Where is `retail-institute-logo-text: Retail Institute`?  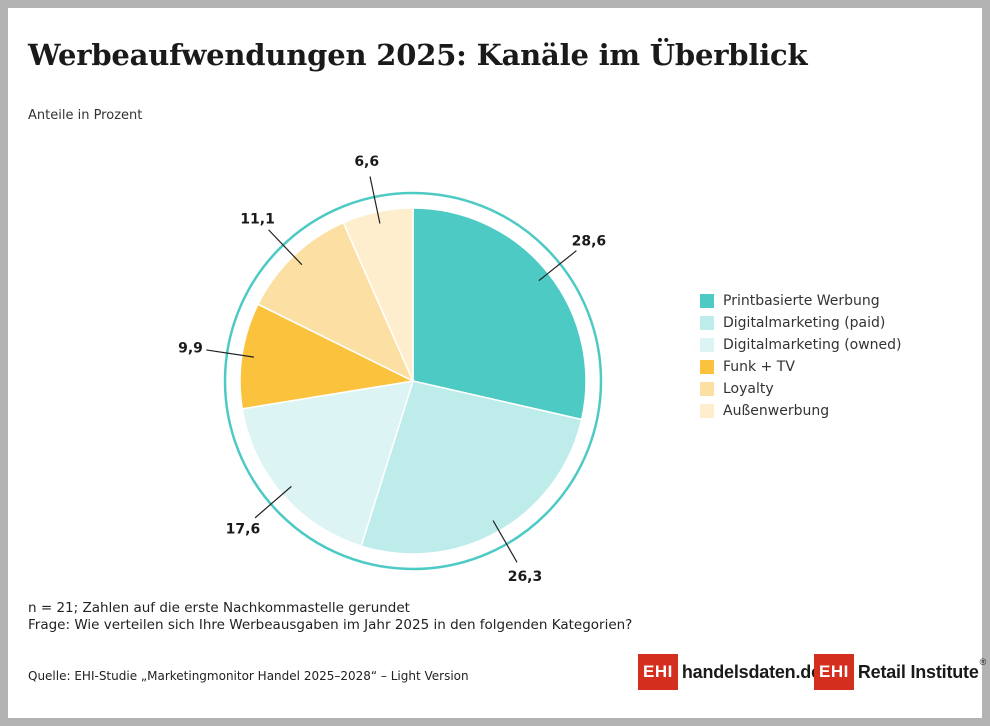
retail-institute-logo-text: Retail Institute is located at coordinates (918, 671).